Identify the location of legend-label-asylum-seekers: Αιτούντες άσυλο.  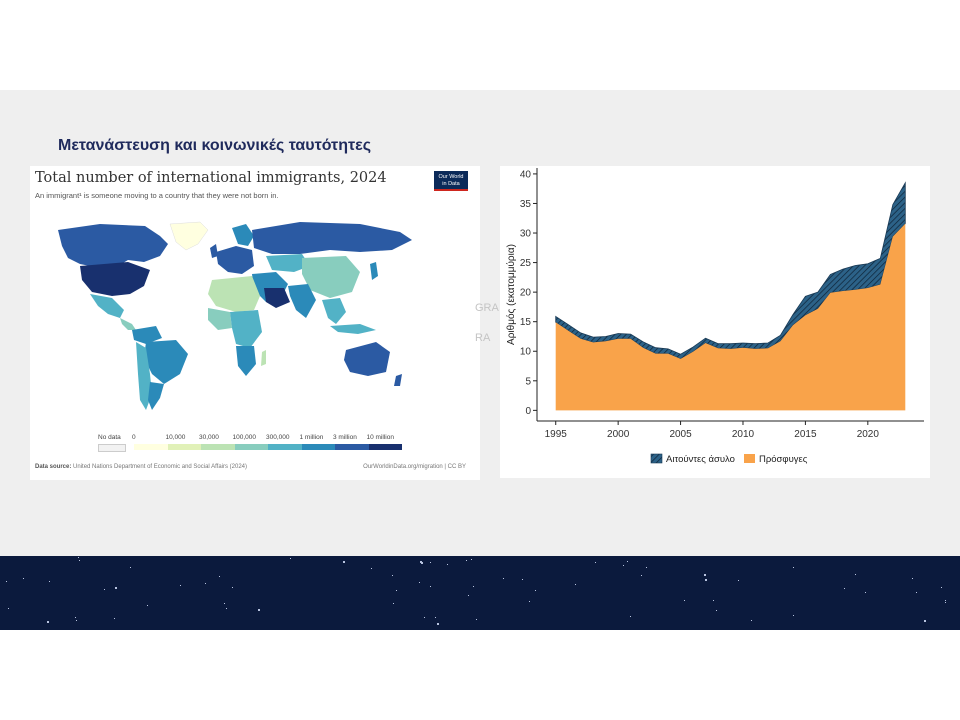
(700, 459).